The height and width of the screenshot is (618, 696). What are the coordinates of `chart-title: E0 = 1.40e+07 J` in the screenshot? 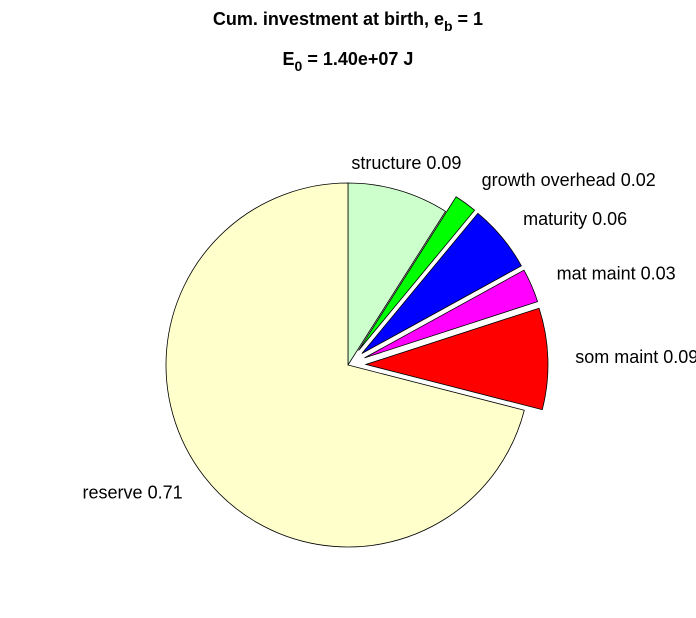 It's located at (348, 61).